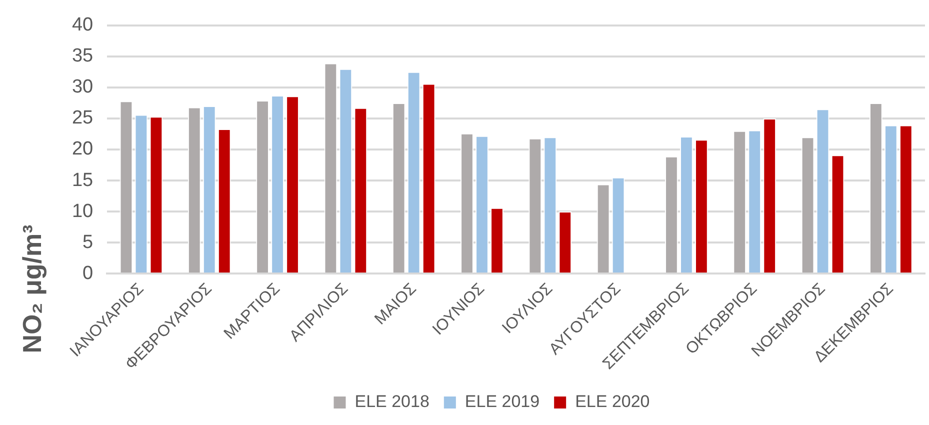 The image size is (929, 425). I want to click on y-tick-label: 20, so click(83, 149).